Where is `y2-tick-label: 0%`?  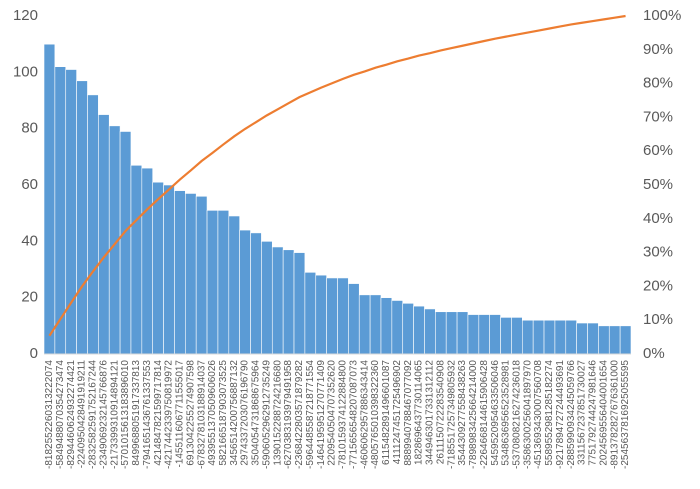 y2-tick-label: 0% is located at coordinates (654, 353).